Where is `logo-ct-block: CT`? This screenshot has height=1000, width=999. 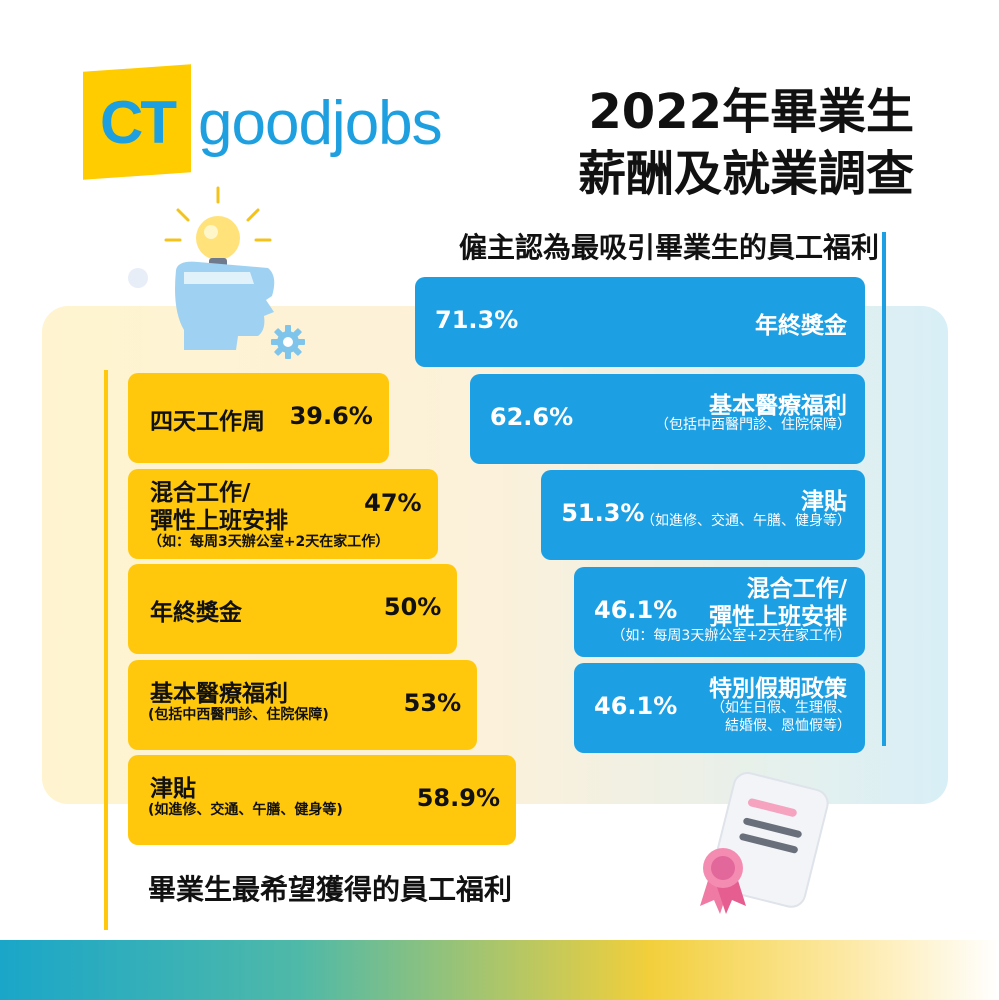 logo-ct-block: CT is located at coordinates (137, 122).